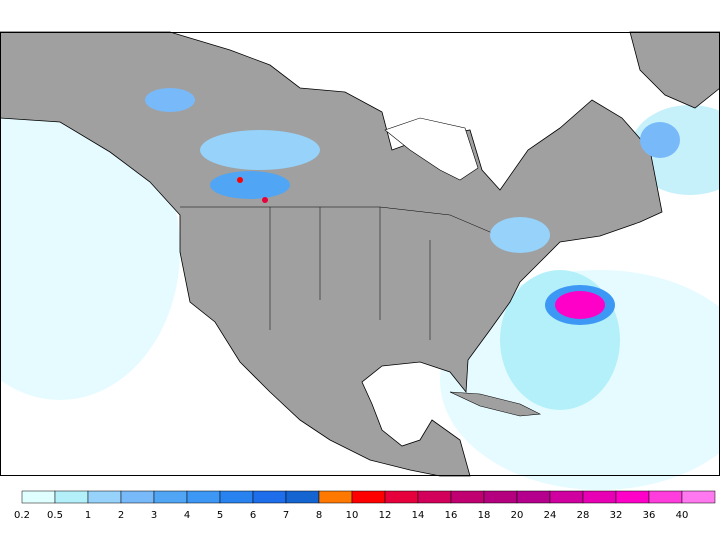 The width and height of the screenshot is (720, 544). I want to click on greenland, so click(674, 70).